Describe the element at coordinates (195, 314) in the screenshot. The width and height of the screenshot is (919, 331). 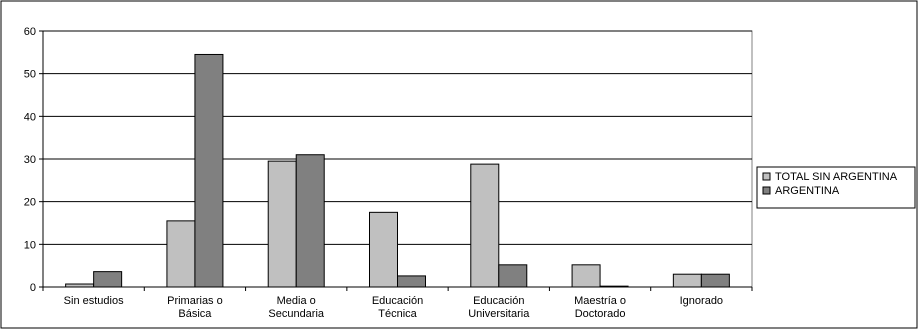
I see `x-category-label-line: Básica` at that location.